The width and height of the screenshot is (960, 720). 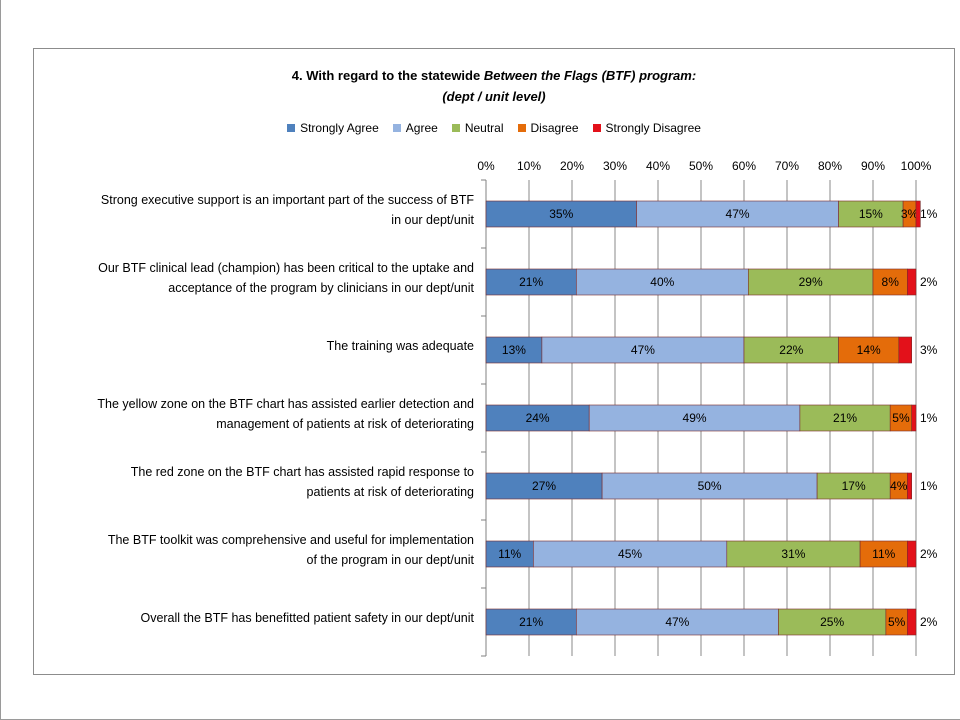 What do you see at coordinates (615, 166) in the screenshot?
I see `x-tick-label-3: 30%` at bounding box center [615, 166].